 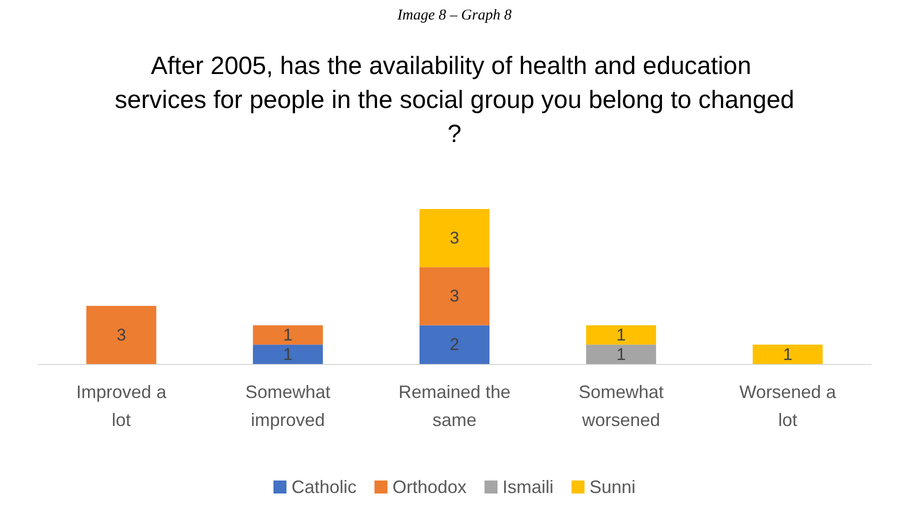 I want to click on legend-label: Orthodox, so click(x=429, y=487).